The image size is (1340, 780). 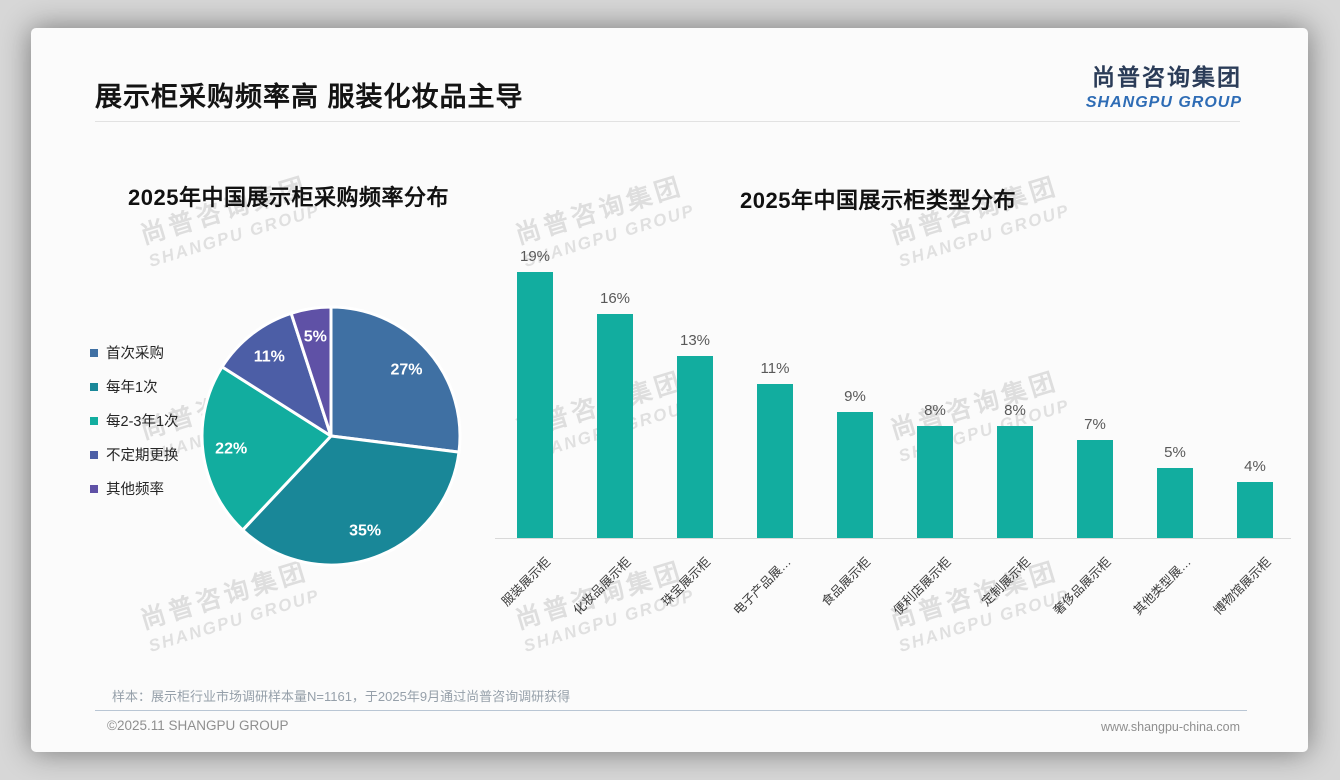 I want to click on bar-category-label: 服装展示柜, so click(x=526, y=581).